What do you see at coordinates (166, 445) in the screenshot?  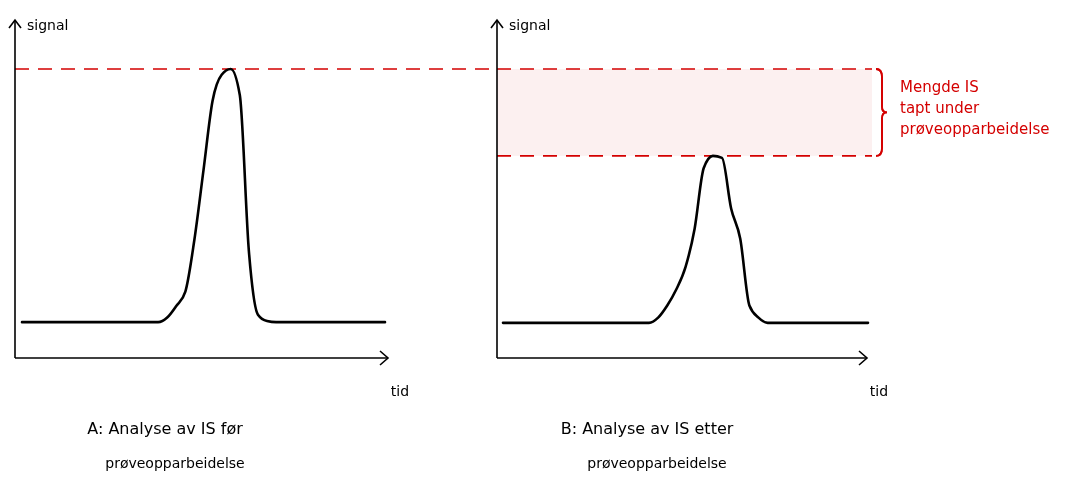 I see `text: A: Analyse av IS før prøveopparbeidelse` at bounding box center [166, 445].